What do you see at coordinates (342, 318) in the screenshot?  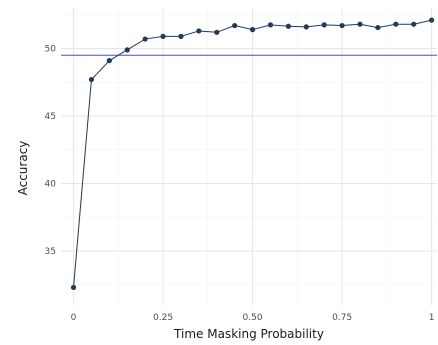 I see `x-tick-label: 0.75` at bounding box center [342, 318].